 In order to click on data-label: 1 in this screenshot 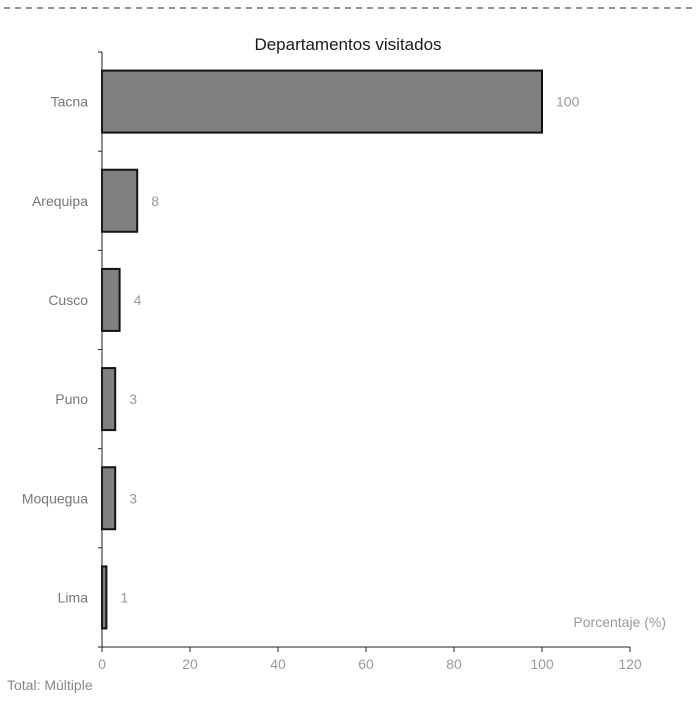, I will do `click(124, 597)`.